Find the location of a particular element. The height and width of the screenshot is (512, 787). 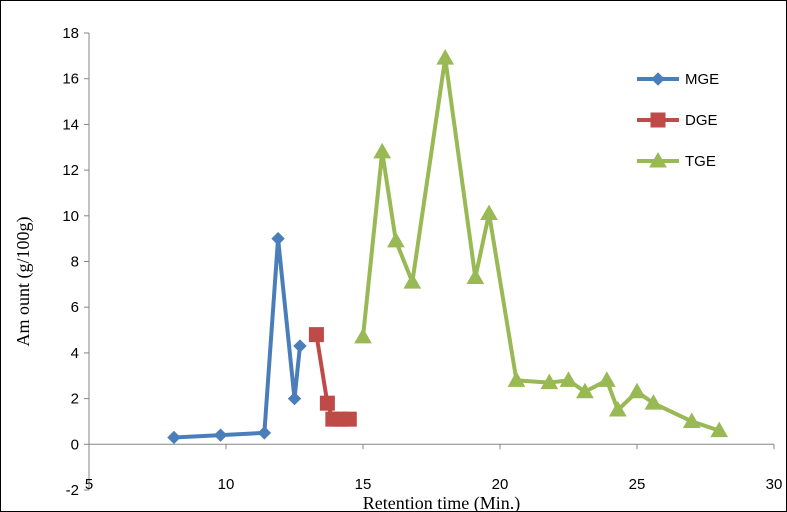

y-tick-label: 16 is located at coordinates (70, 79).